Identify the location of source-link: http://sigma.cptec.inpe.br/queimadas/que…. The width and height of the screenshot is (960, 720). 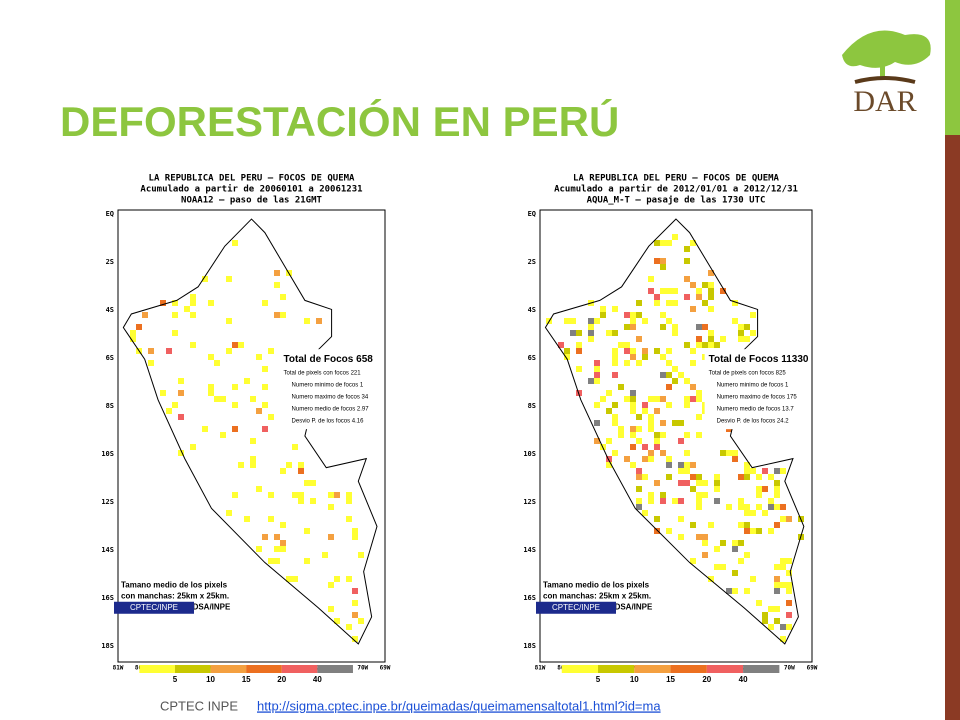
(459, 705).